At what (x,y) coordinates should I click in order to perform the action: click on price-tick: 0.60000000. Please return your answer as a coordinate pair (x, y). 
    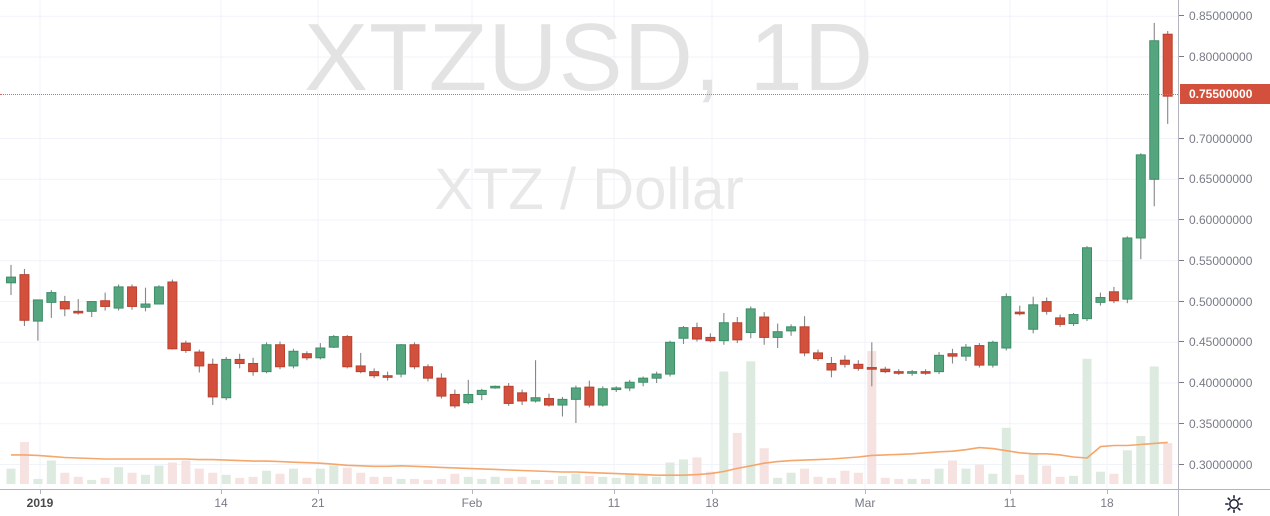
    Looking at the image, I should click on (1224, 220).